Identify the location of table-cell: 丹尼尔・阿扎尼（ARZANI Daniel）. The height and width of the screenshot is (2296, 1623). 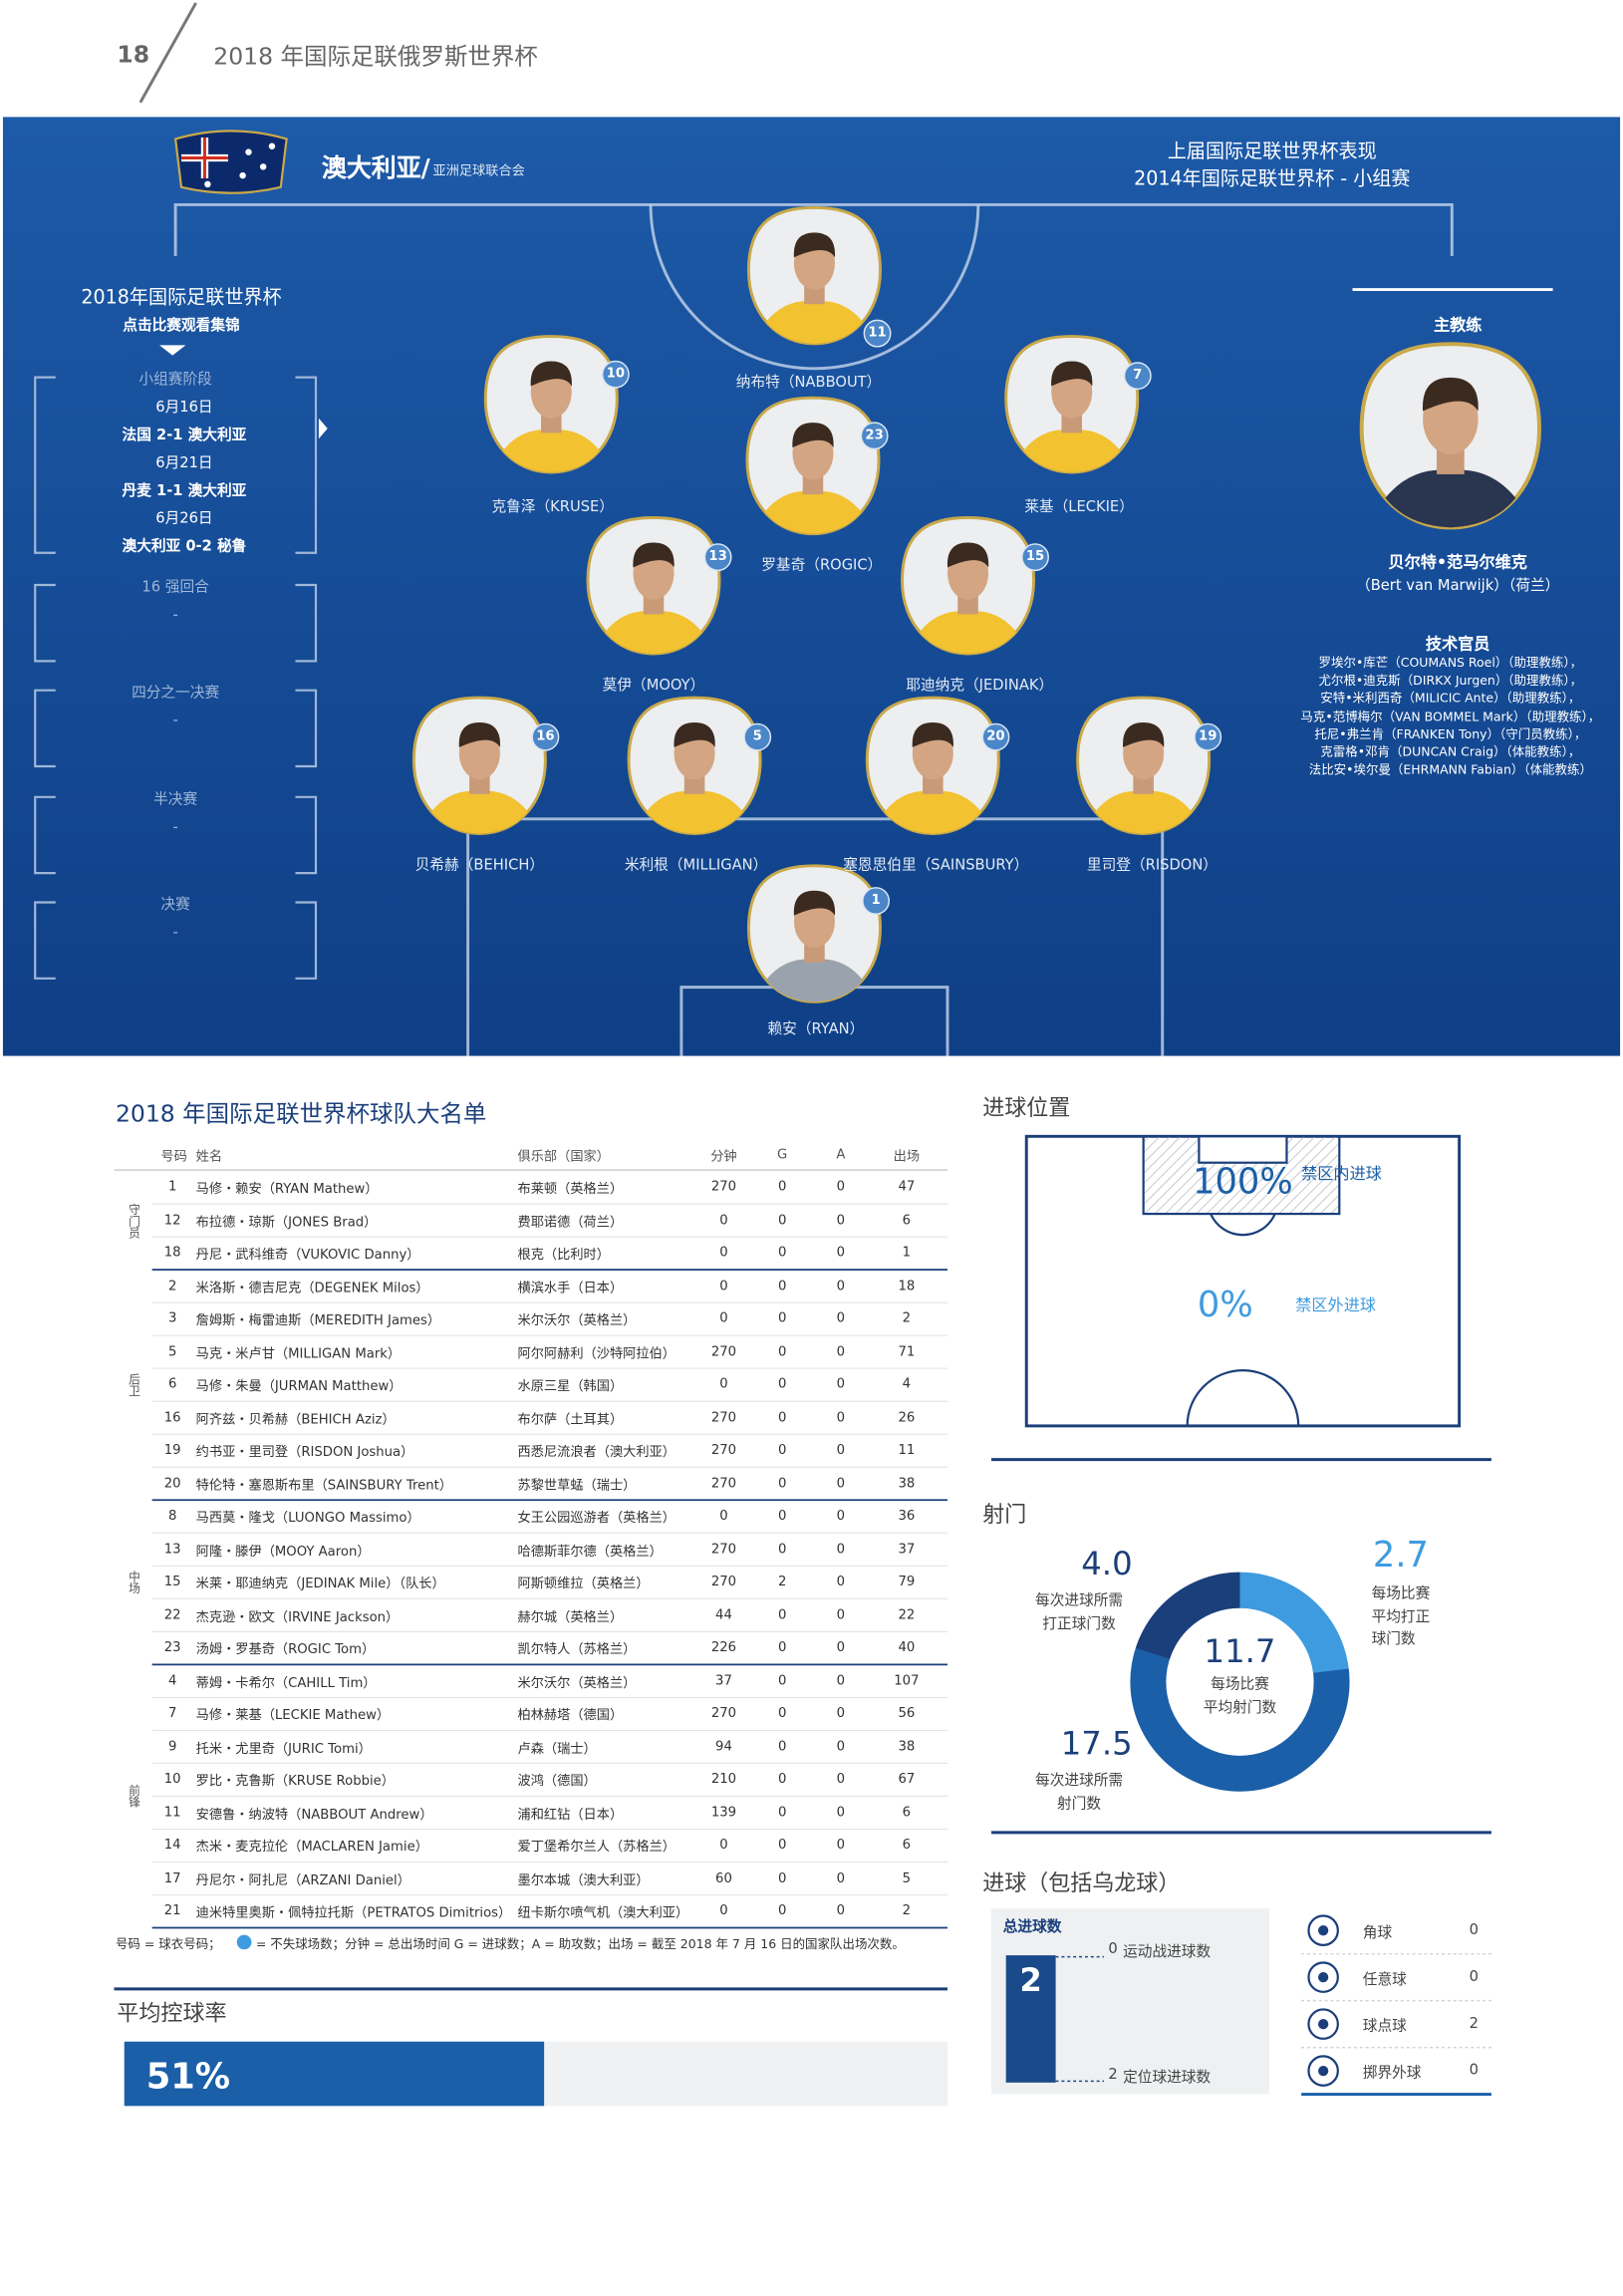
(302, 1880).